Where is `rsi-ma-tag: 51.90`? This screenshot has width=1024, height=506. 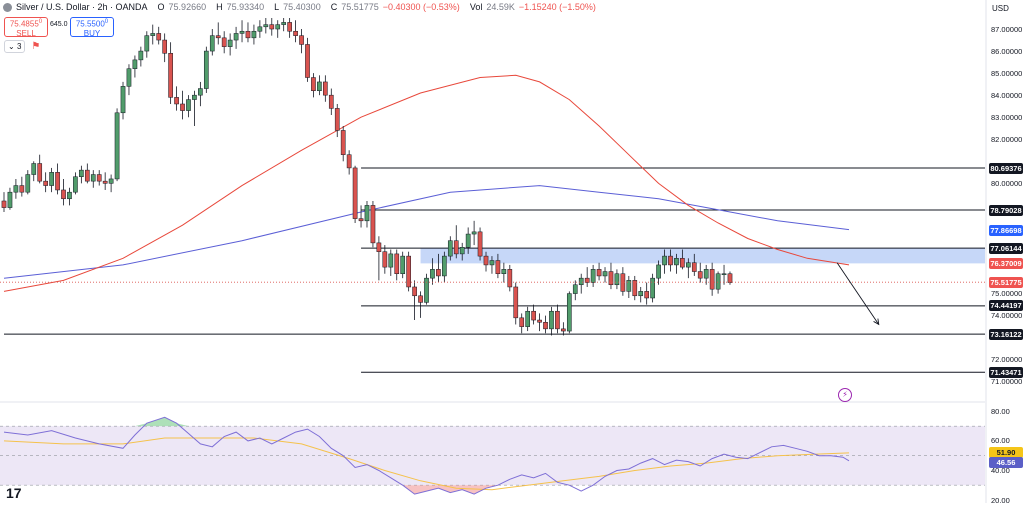 rsi-ma-tag: 51.90 is located at coordinates (1006, 452).